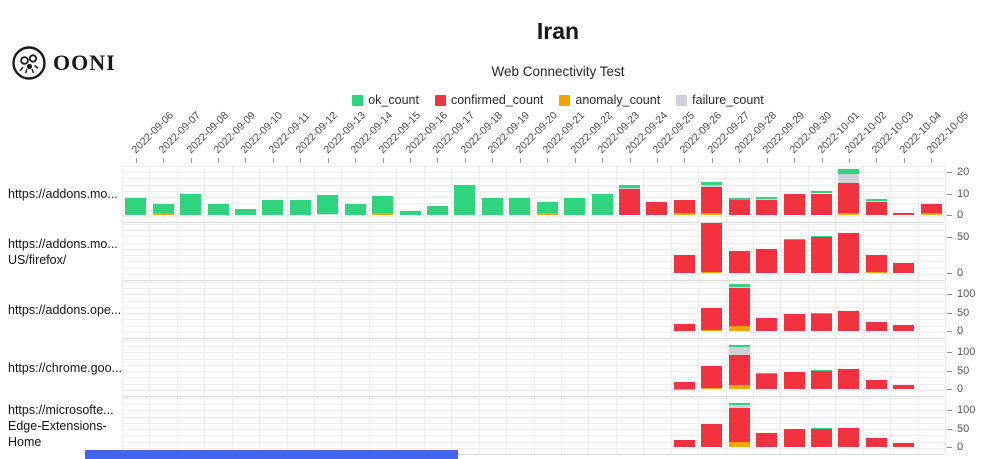  Describe the element at coordinates (271, 454) in the screenshot. I see `bottom-scrollbar-thumb` at that location.